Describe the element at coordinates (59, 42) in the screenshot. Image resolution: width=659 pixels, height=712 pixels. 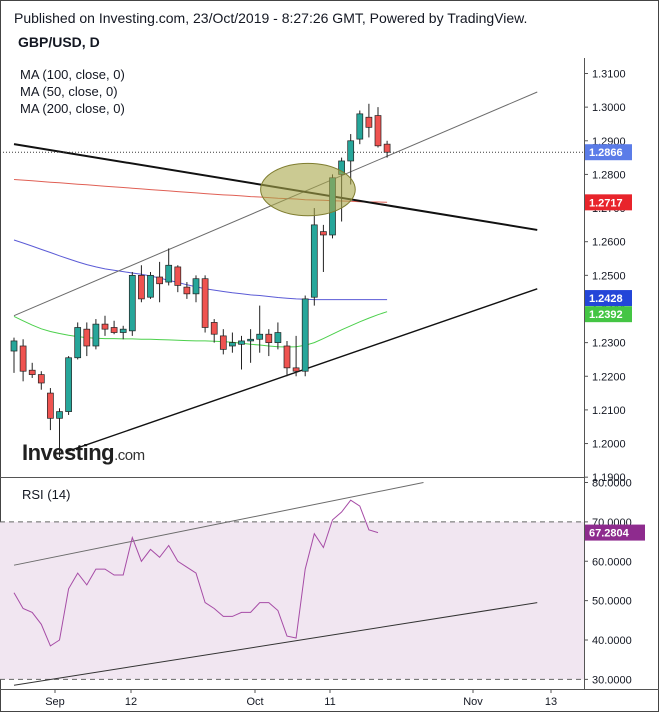
I see `symbol-title: GBP/USD, D` at that location.